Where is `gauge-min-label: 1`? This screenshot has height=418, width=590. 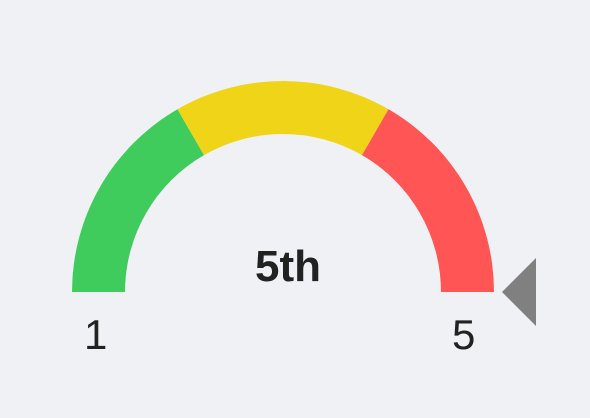
gauge-min-label: 1 is located at coordinates (96, 334).